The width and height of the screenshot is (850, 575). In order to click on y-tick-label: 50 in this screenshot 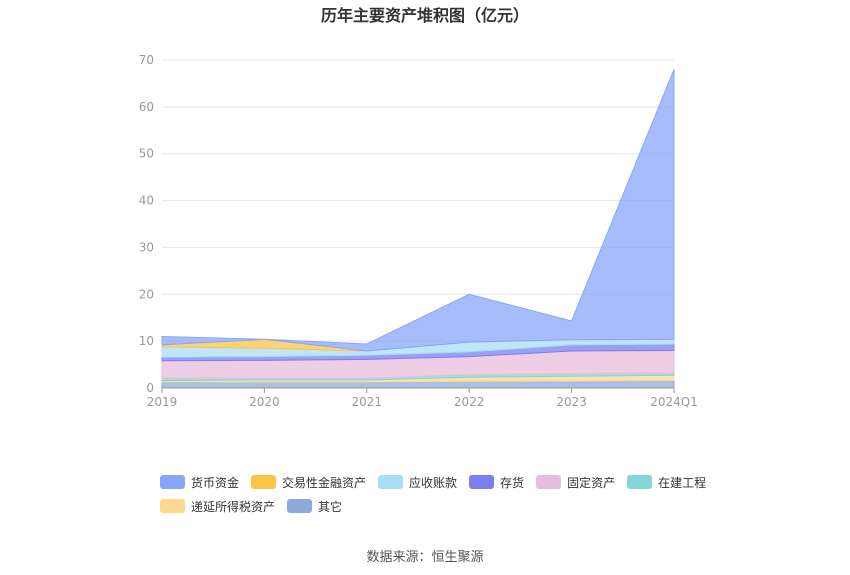, I will do `click(146, 154)`.